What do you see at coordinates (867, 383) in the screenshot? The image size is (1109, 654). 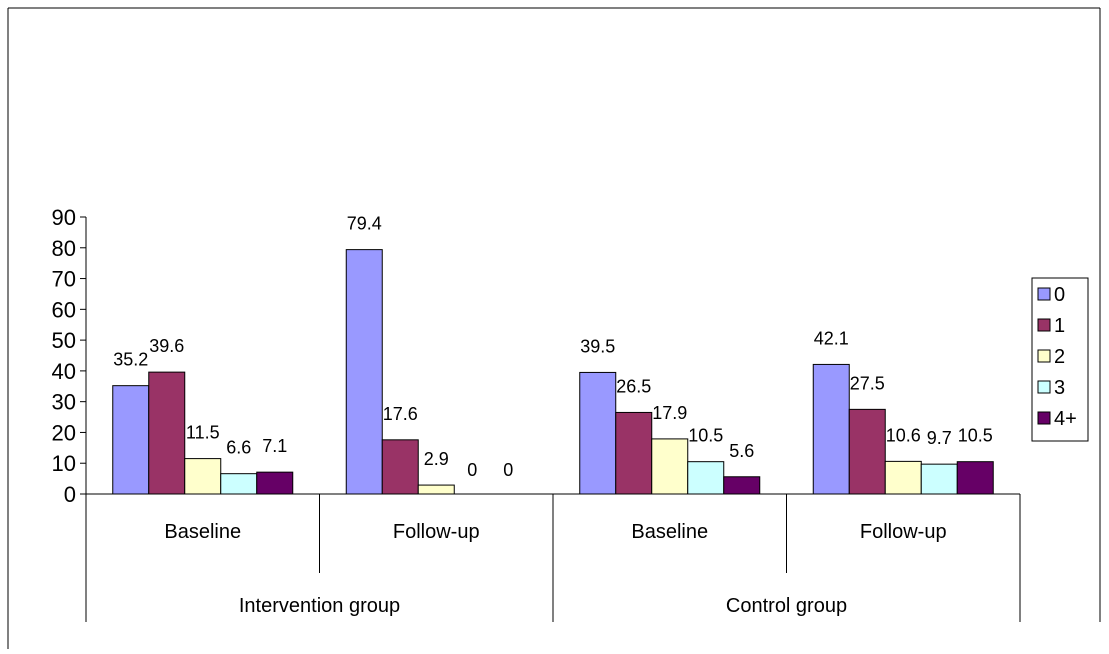 I see `data-label: 27.5` at bounding box center [867, 383].